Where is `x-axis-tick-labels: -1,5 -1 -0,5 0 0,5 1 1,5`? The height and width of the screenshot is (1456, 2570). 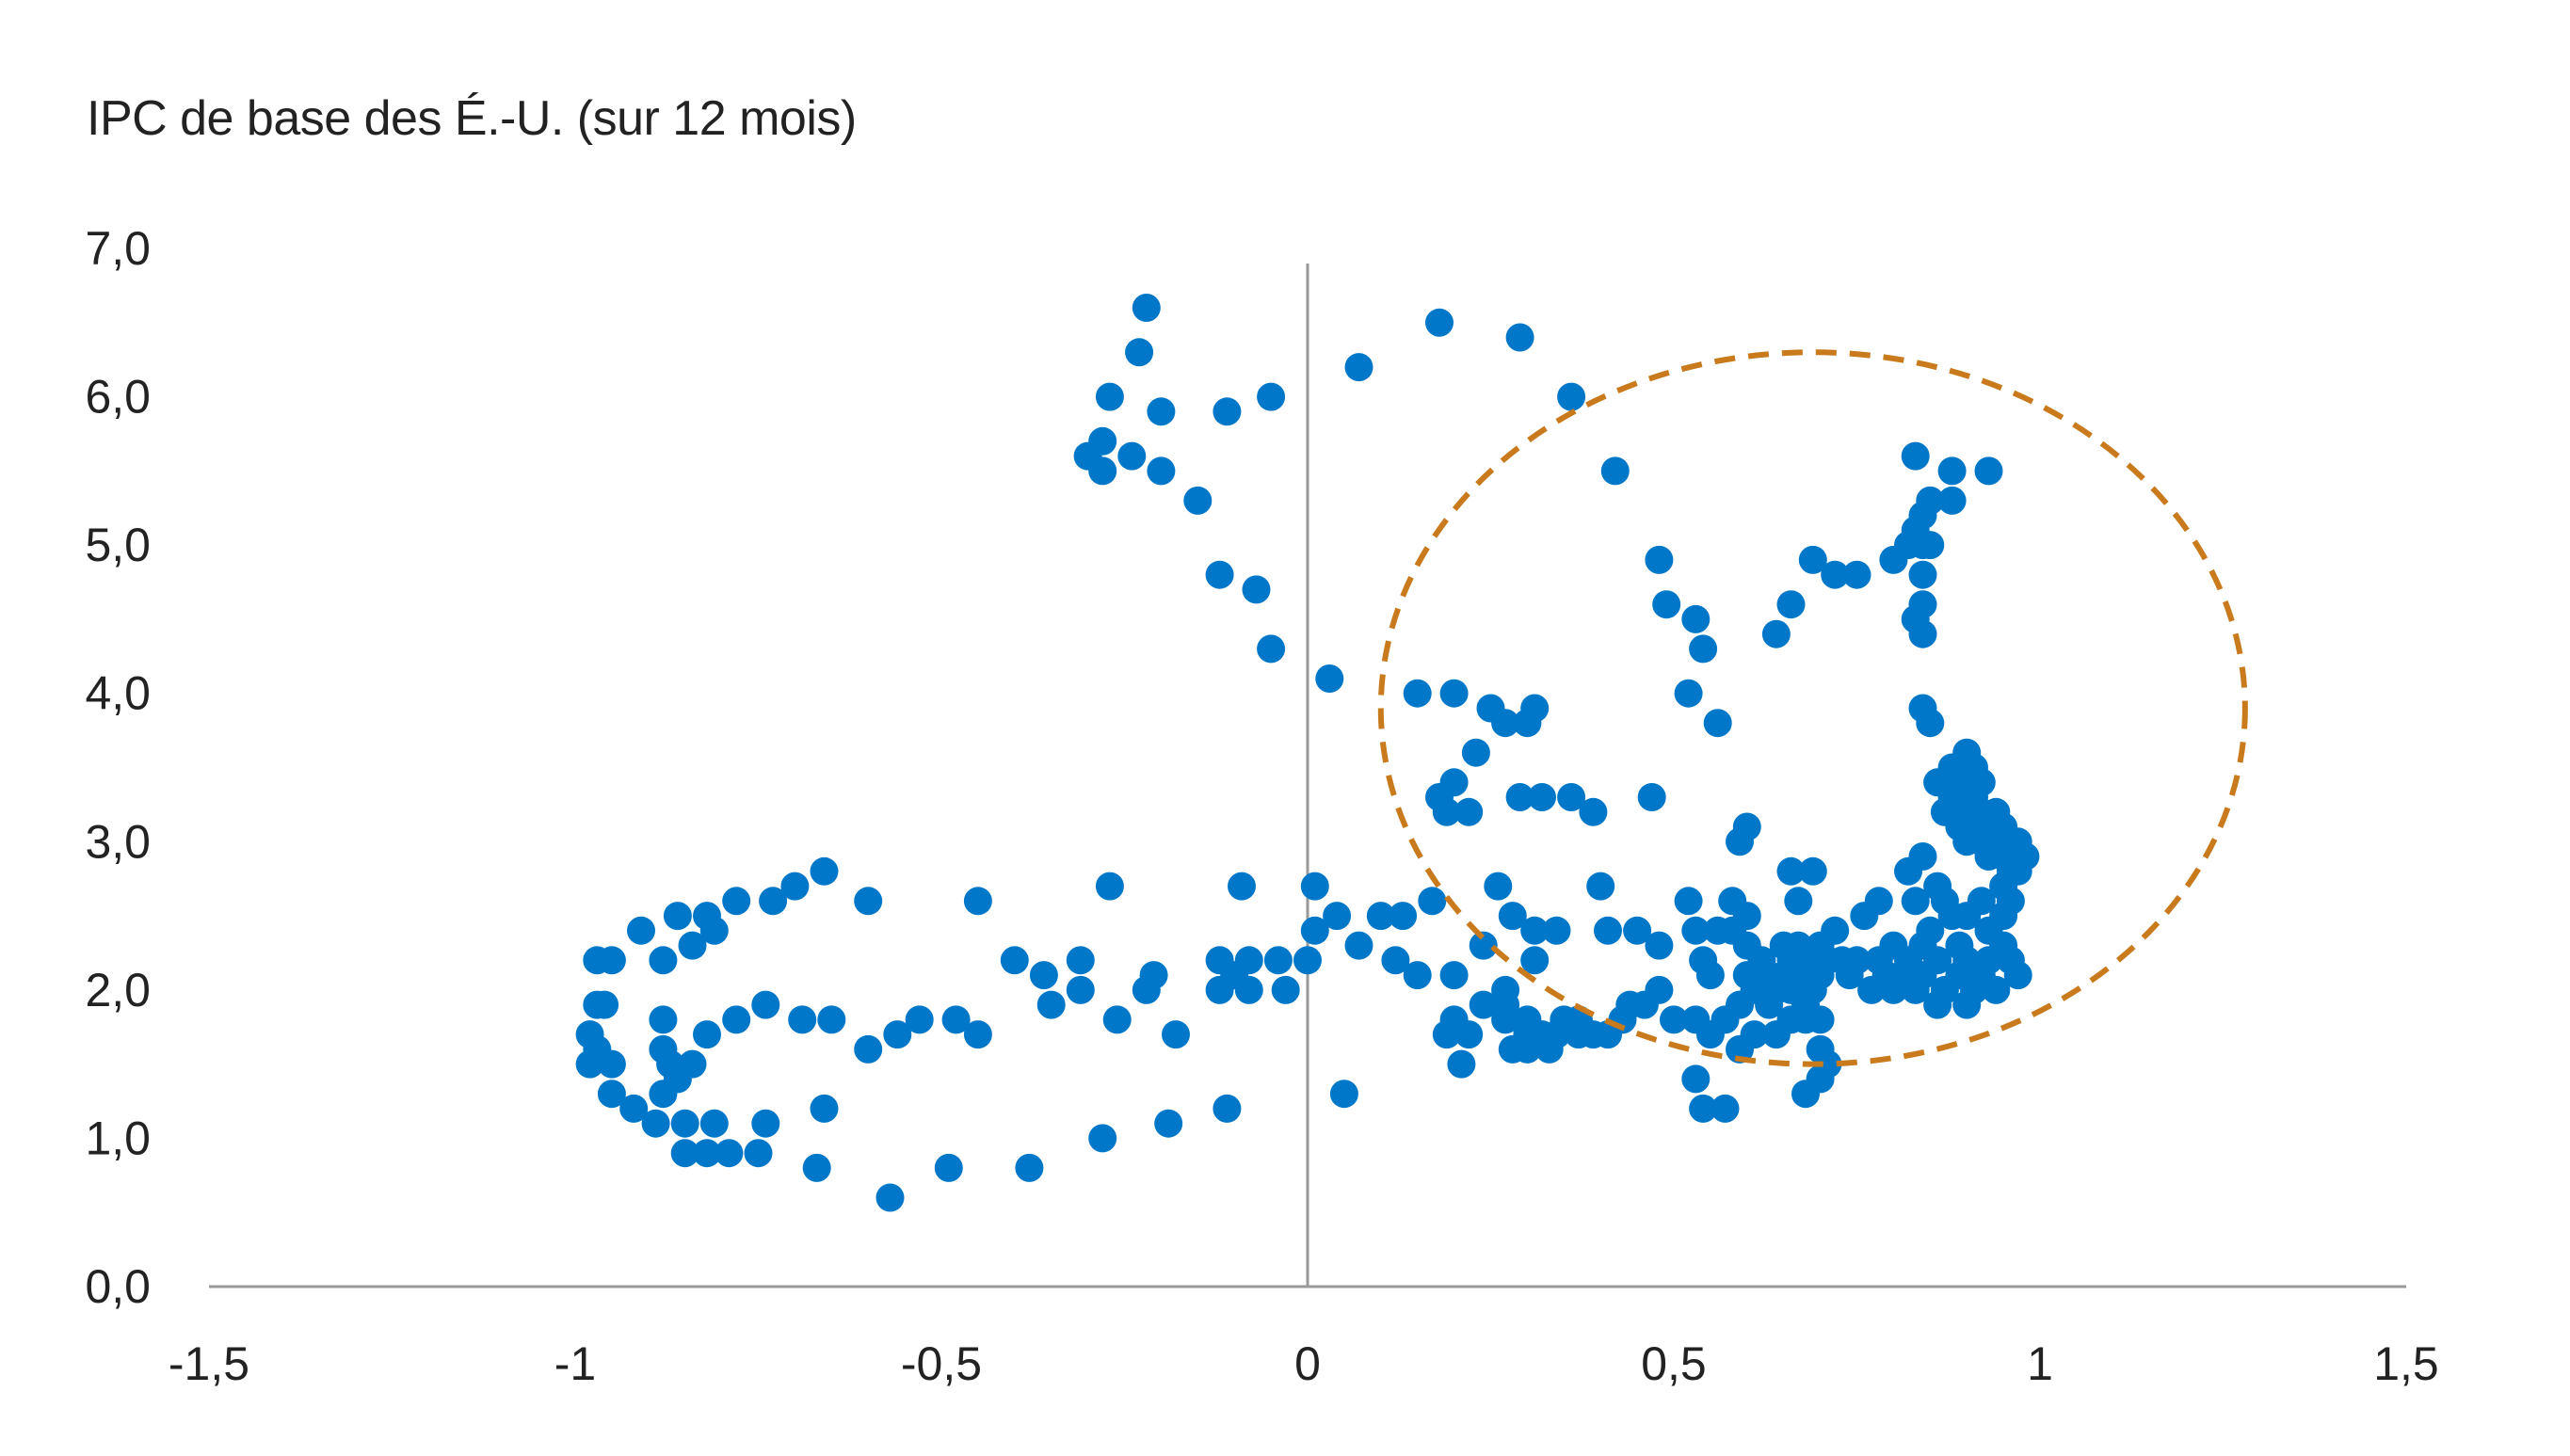 x-axis-tick-labels: -1,5 -1 -0,5 0 0,5 1 1,5 is located at coordinates (1304, 1363).